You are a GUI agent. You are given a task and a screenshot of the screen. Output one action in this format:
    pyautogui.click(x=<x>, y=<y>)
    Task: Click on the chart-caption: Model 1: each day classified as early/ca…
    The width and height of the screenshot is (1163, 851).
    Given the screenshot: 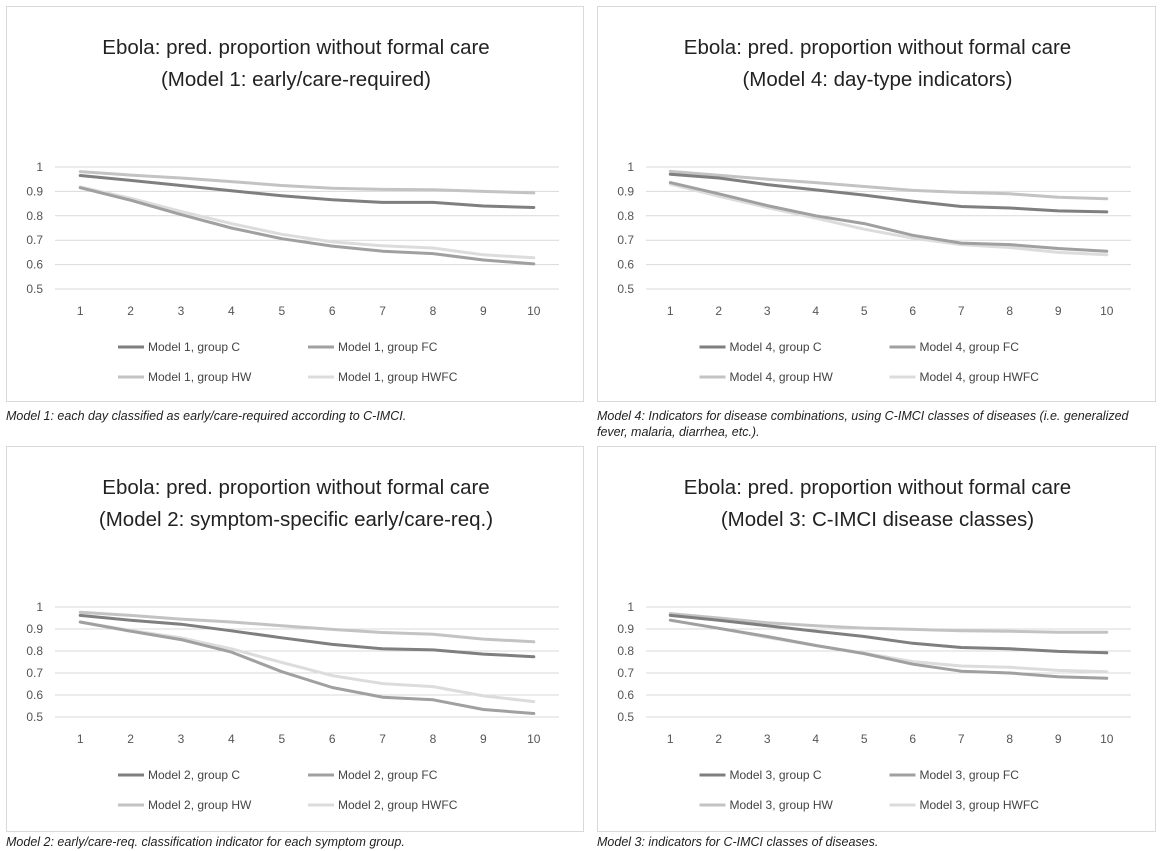 What is the action you would take?
    pyautogui.click(x=206, y=416)
    